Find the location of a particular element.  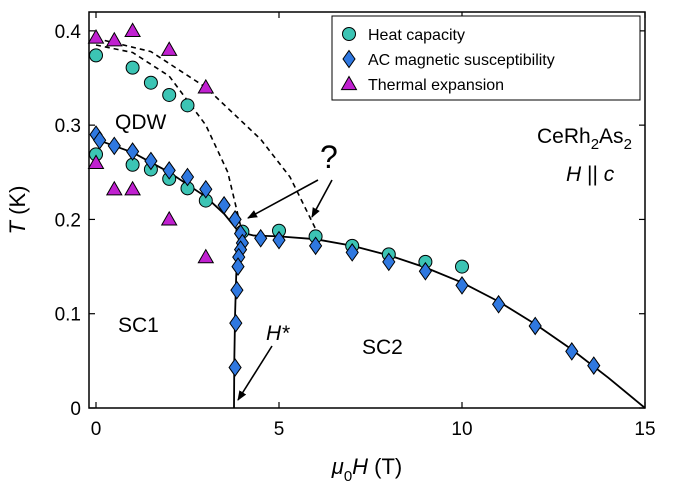

compound-mid: As is located at coordinates (611, 136).